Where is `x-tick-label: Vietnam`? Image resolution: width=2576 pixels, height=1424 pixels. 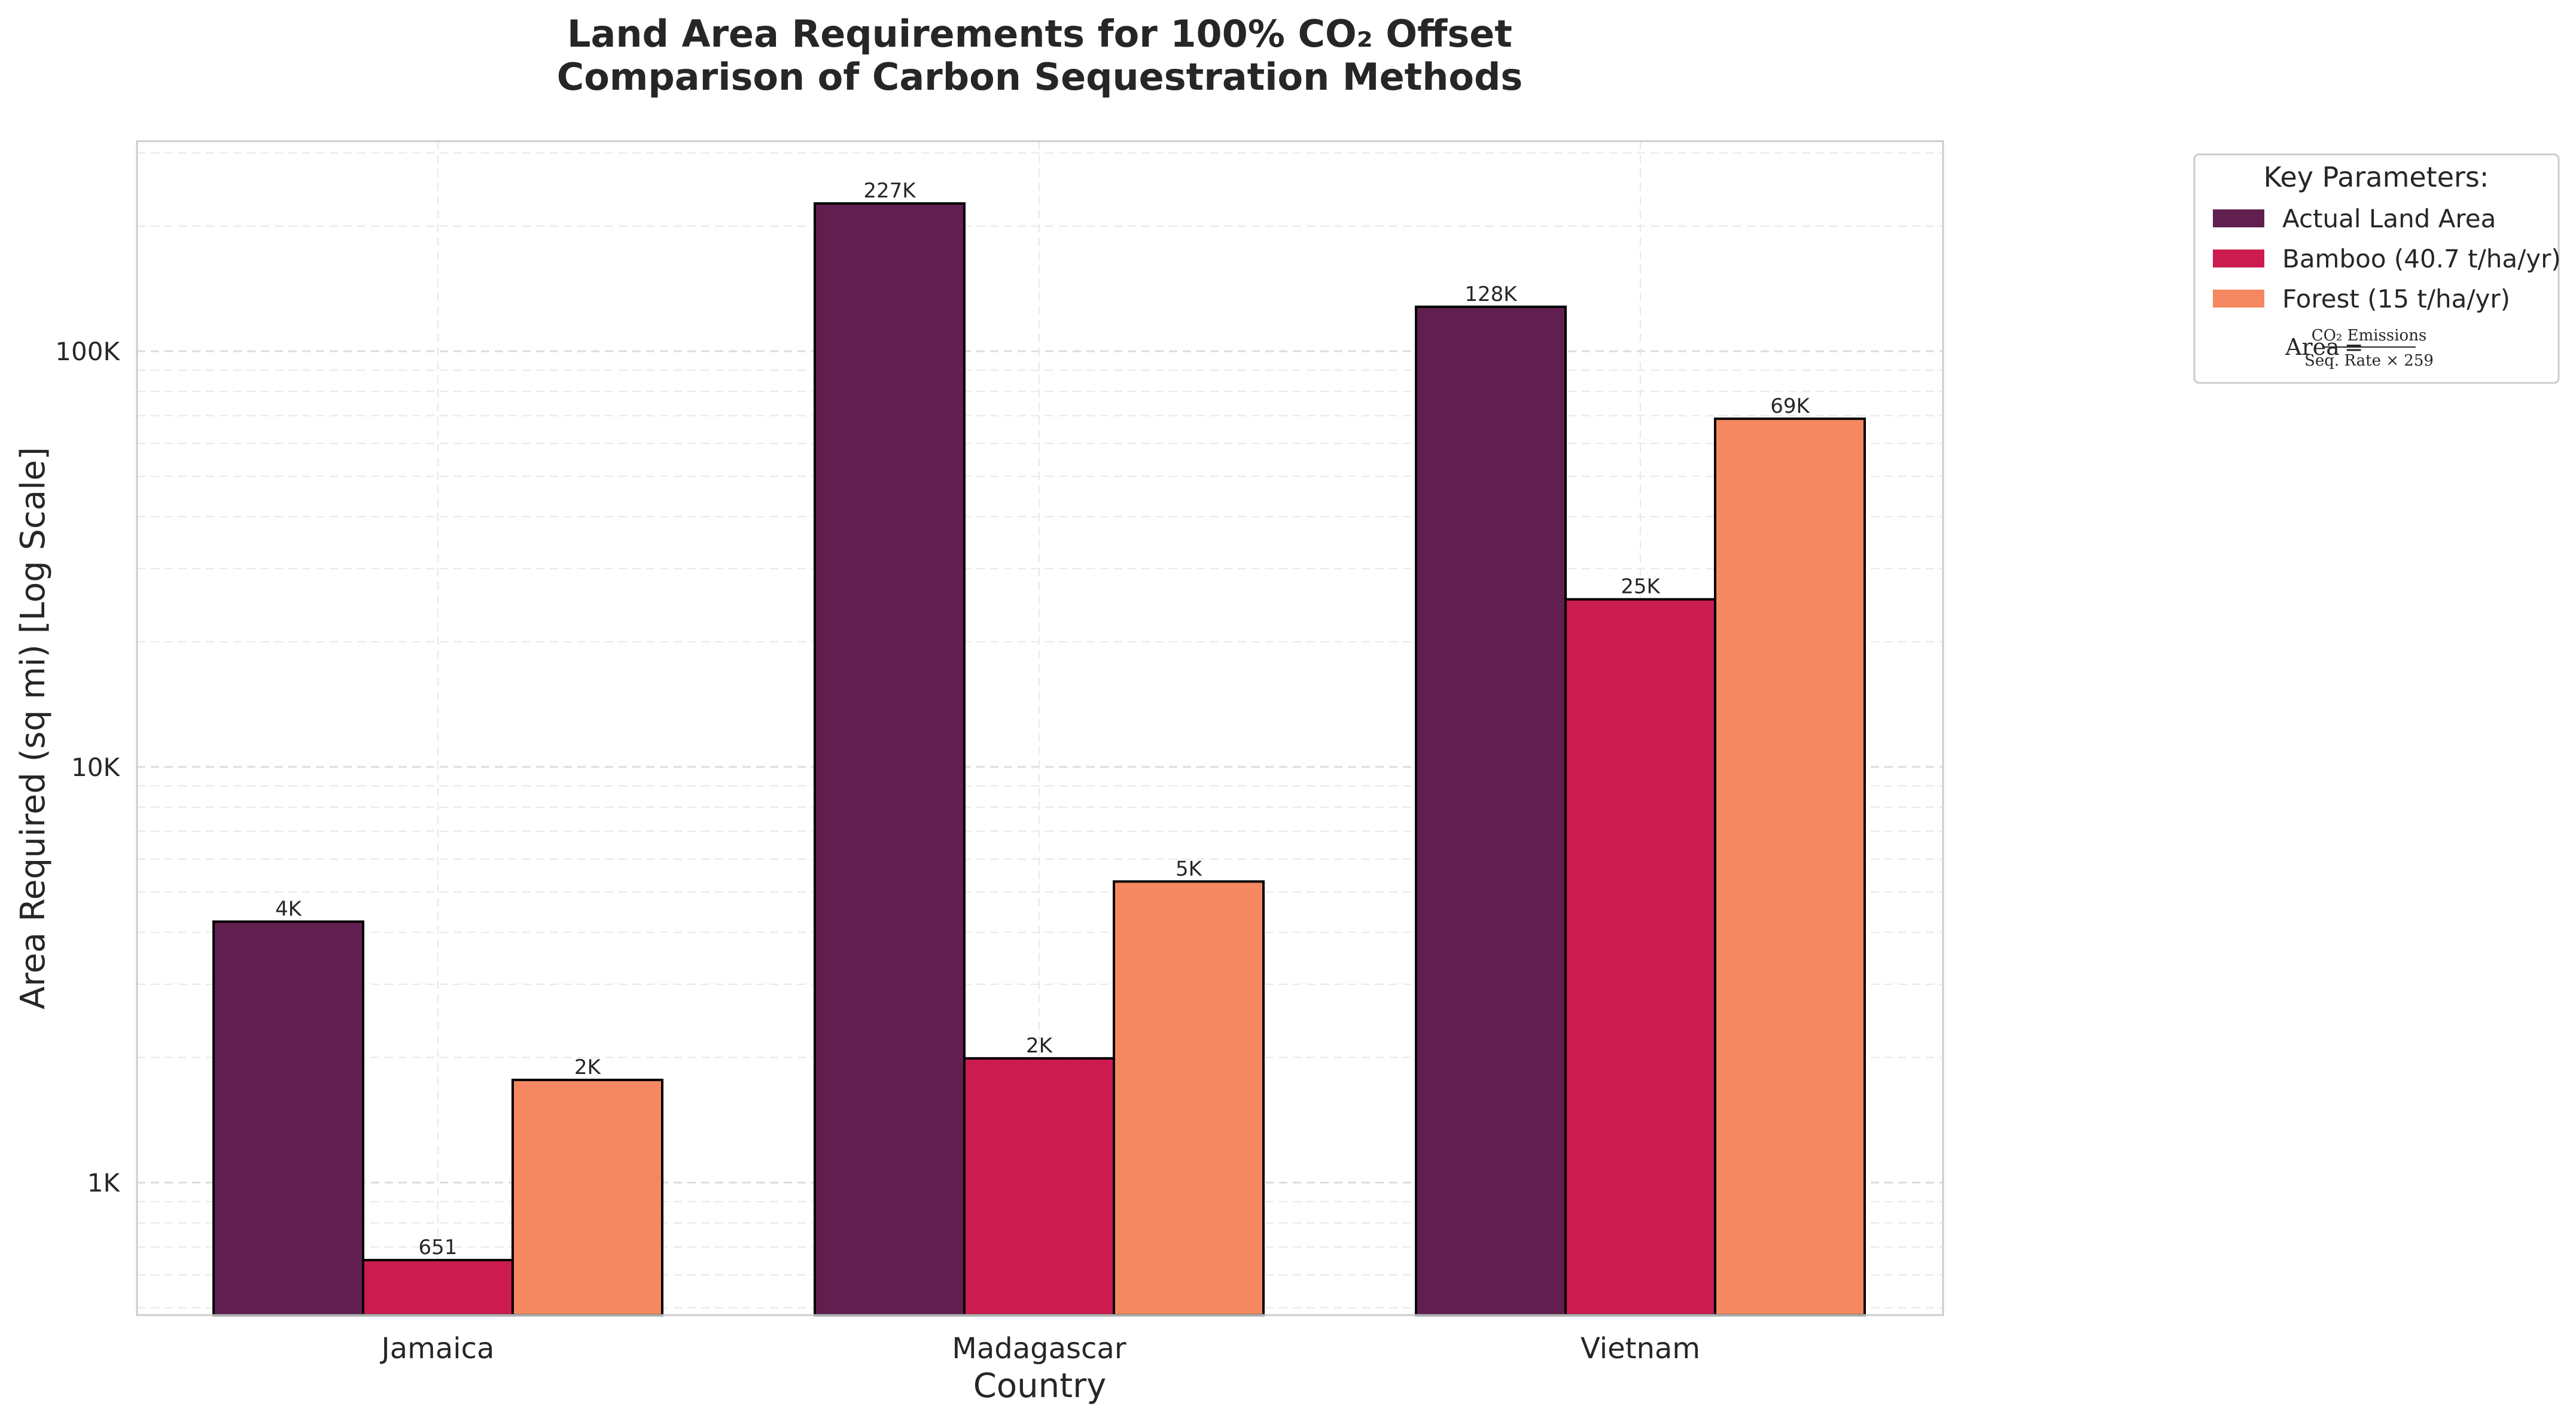 x-tick-label: Vietnam is located at coordinates (1640, 1348).